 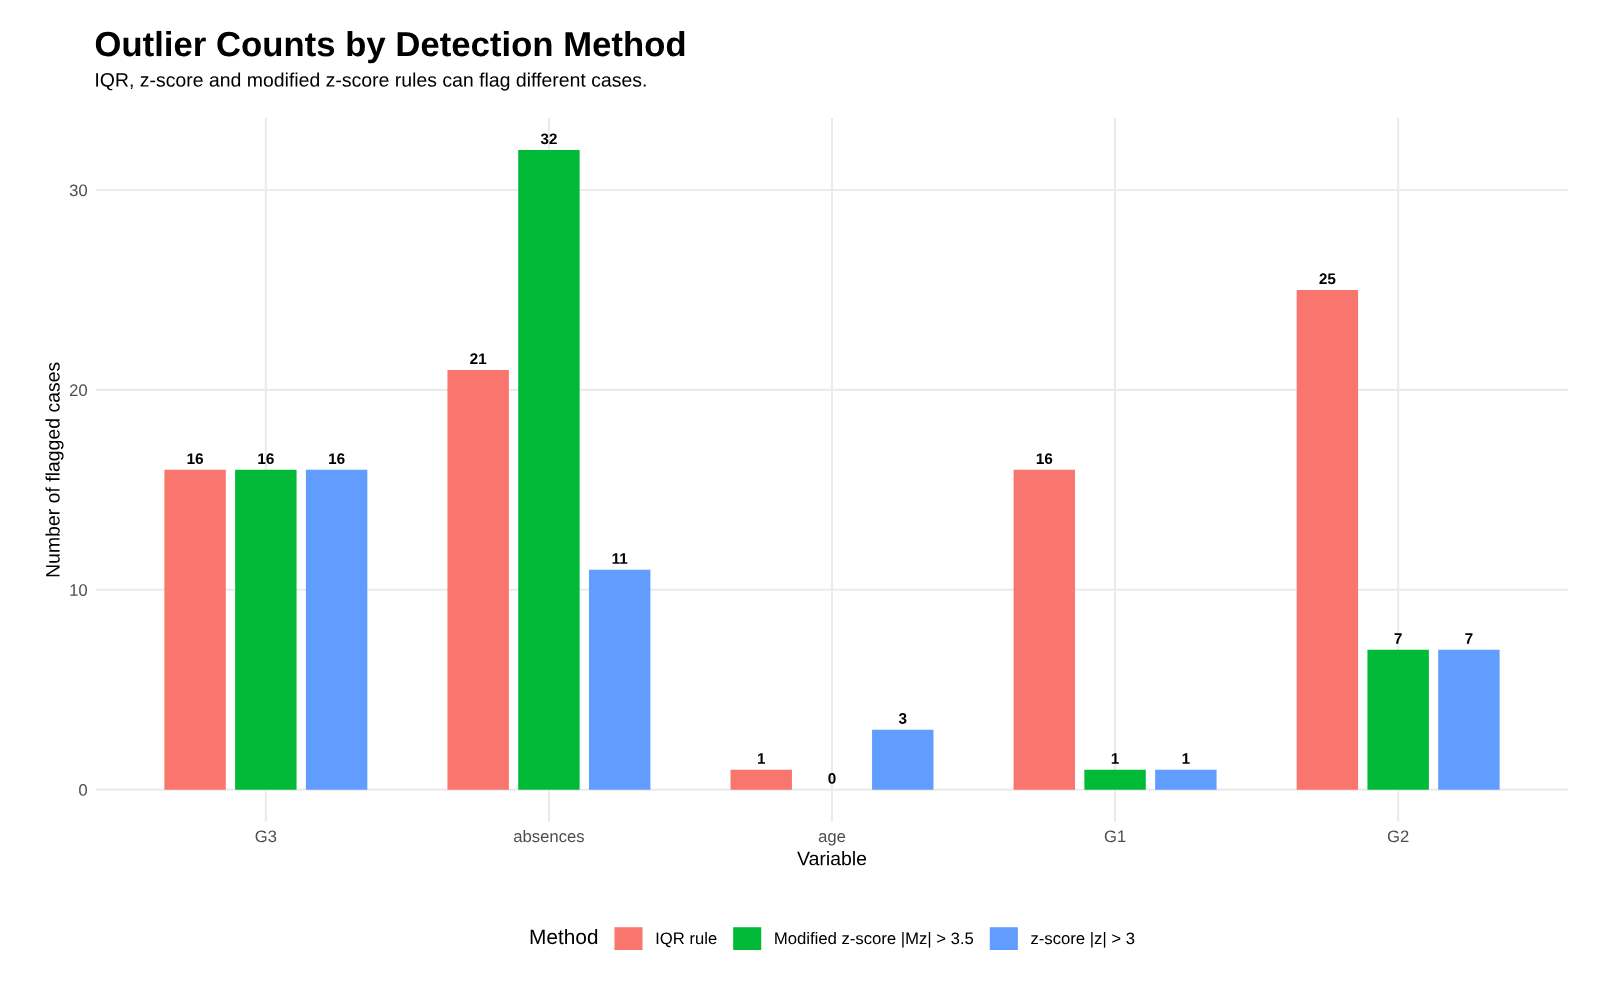 What do you see at coordinates (78, 390) in the screenshot?
I see `y-tick-label: 20` at bounding box center [78, 390].